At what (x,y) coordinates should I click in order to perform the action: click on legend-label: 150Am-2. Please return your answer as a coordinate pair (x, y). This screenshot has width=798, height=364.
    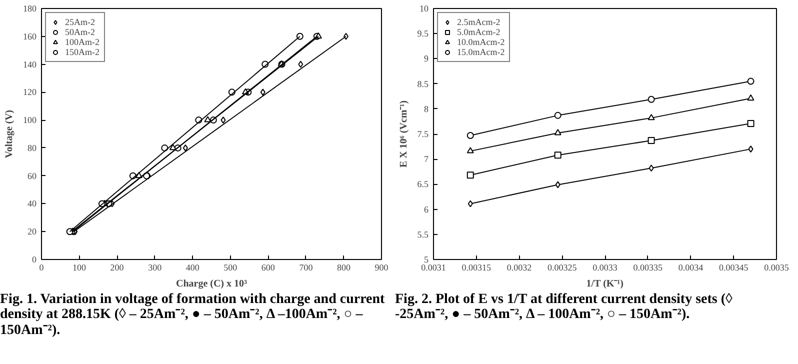
    Looking at the image, I should click on (82, 52).